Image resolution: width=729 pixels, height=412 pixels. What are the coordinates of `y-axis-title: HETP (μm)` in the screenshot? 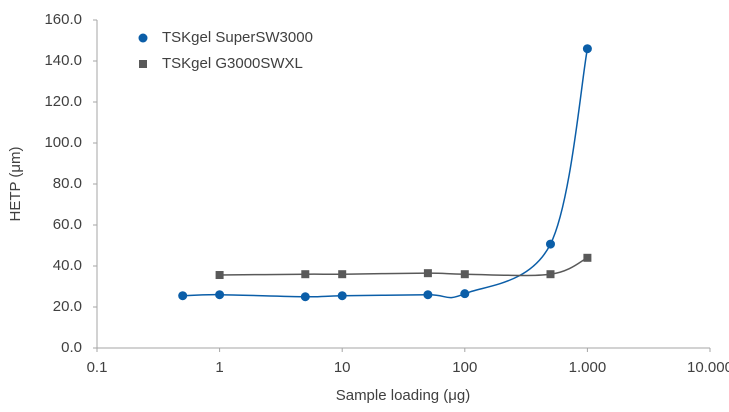 It's located at (15, 183).